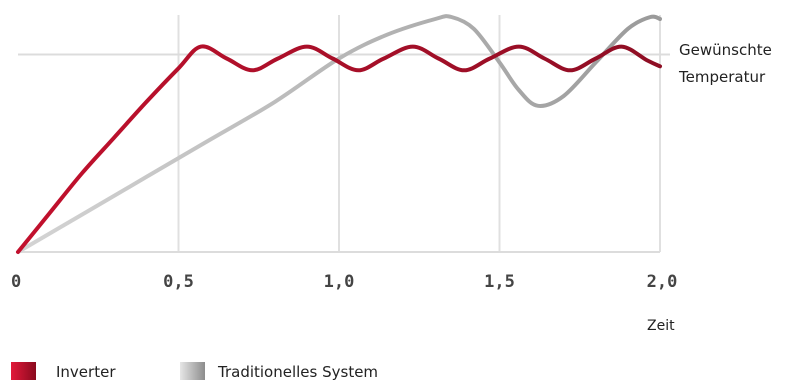  Describe the element at coordinates (499, 282) in the screenshot. I see `x-tick-label-3: 1,5` at that location.